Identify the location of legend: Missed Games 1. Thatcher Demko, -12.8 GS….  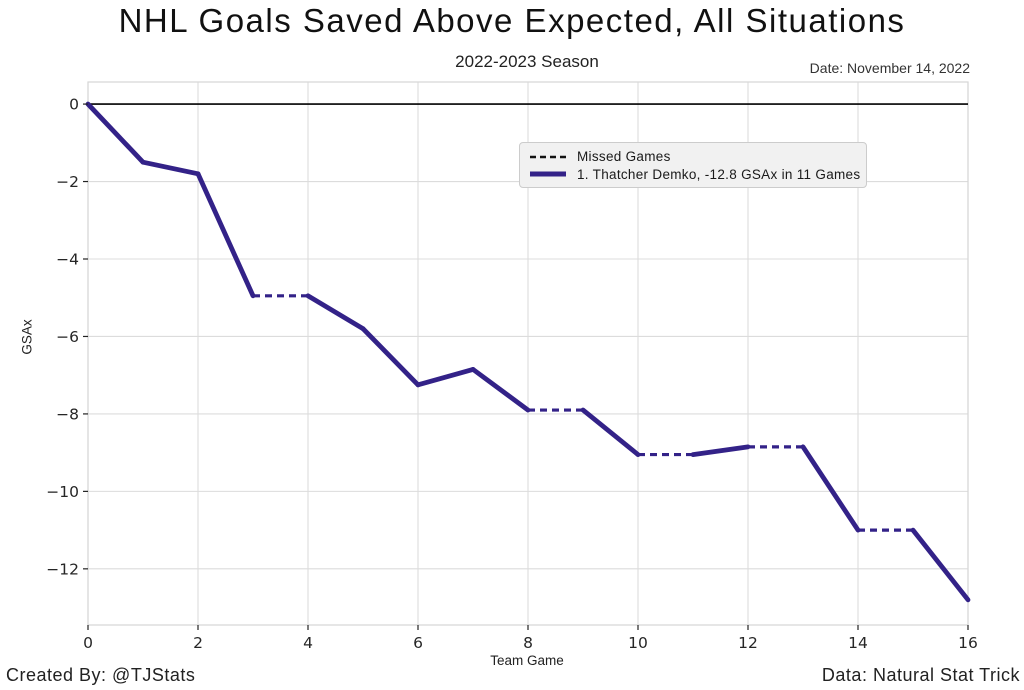
(693, 165).